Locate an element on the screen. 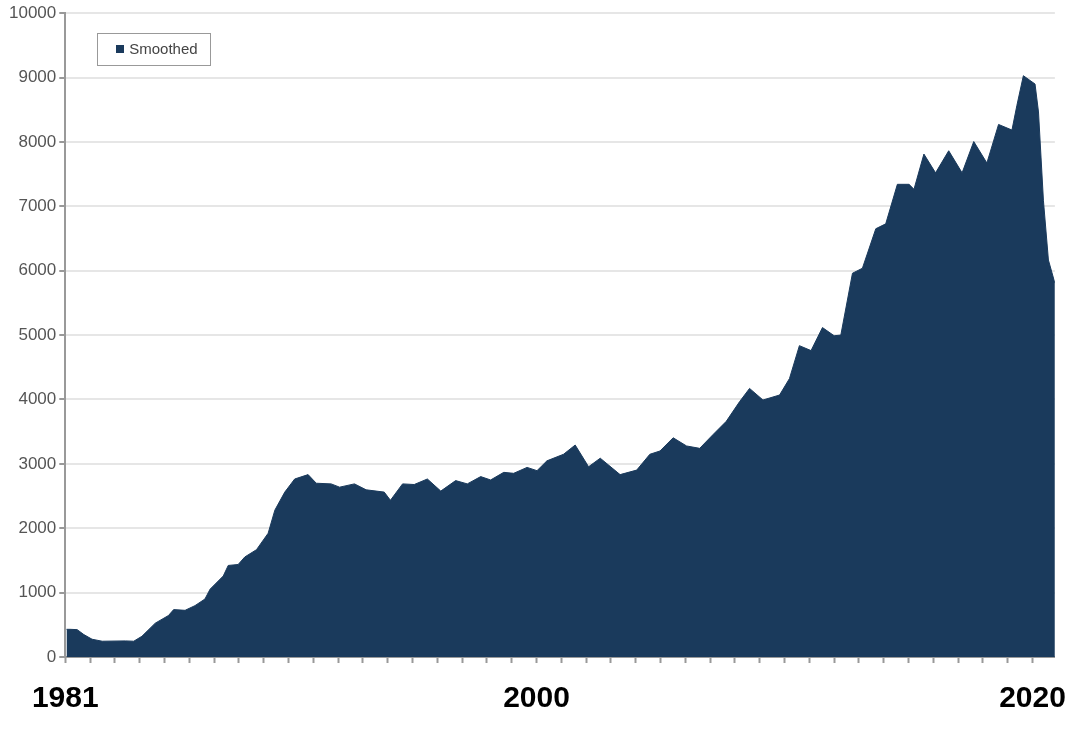 The width and height of the screenshot is (1084, 735). y-tick-label: 9000 is located at coordinates (37, 77).